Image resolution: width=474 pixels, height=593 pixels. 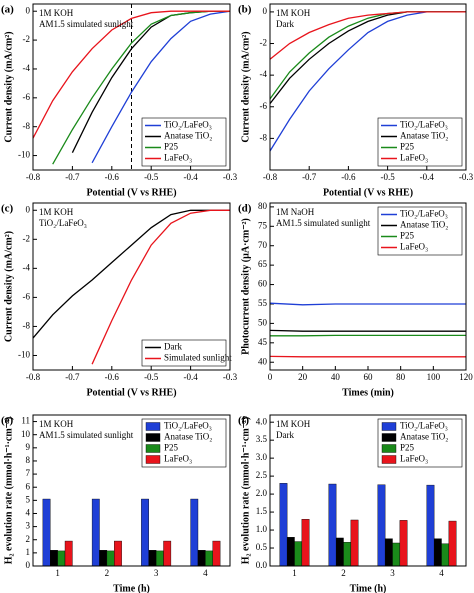 I want to click on y-tick-label: 45, so click(x=263, y=342).